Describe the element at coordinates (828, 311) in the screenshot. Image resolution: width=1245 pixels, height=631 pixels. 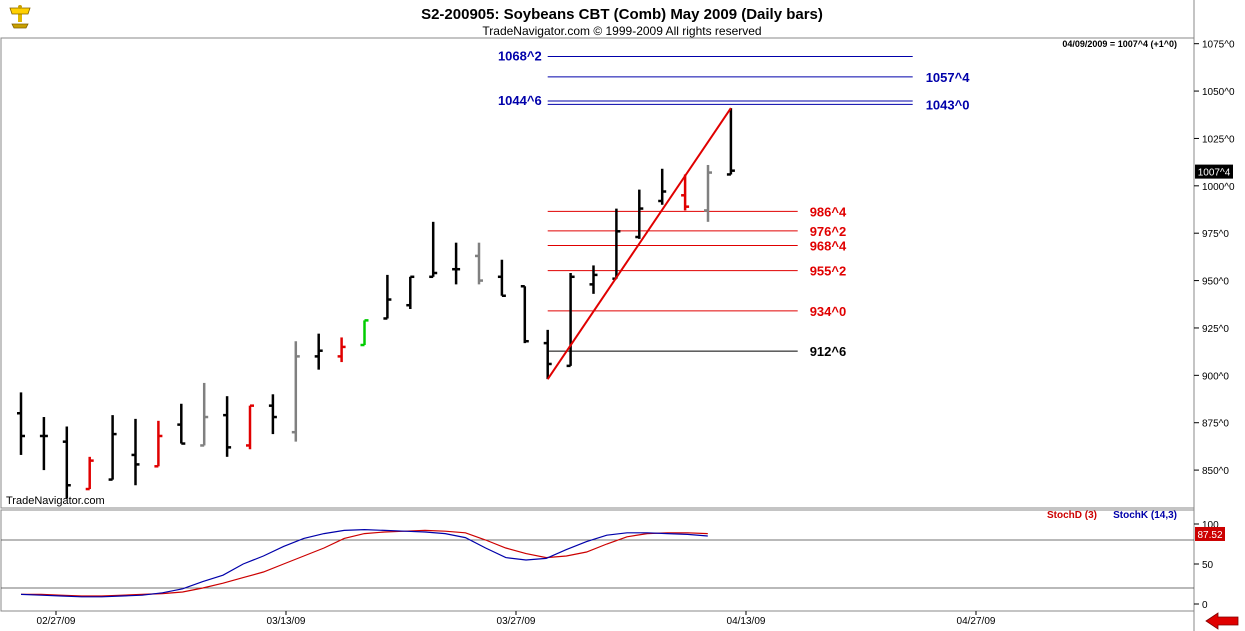
I see `level-label: 934^0` at that location.